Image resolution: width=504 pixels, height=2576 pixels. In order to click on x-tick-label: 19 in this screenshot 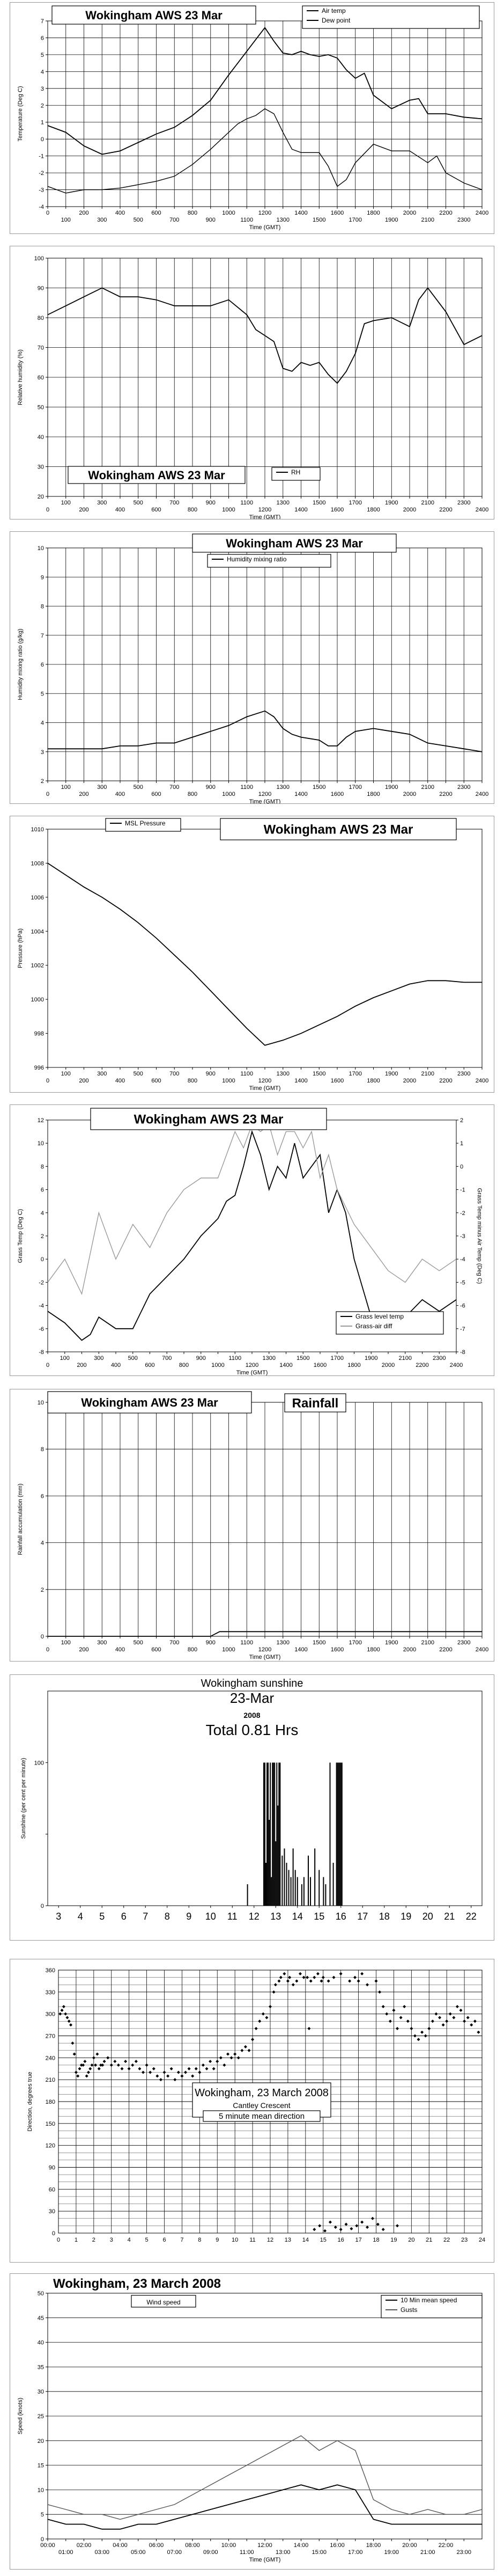, I will do `click(406, 1916)`.